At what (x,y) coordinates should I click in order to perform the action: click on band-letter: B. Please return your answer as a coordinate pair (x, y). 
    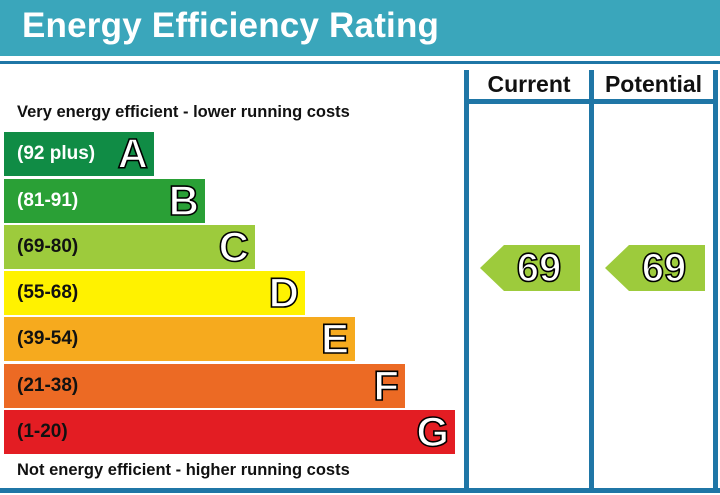
    Looking at the image, I should click on (184, 200).